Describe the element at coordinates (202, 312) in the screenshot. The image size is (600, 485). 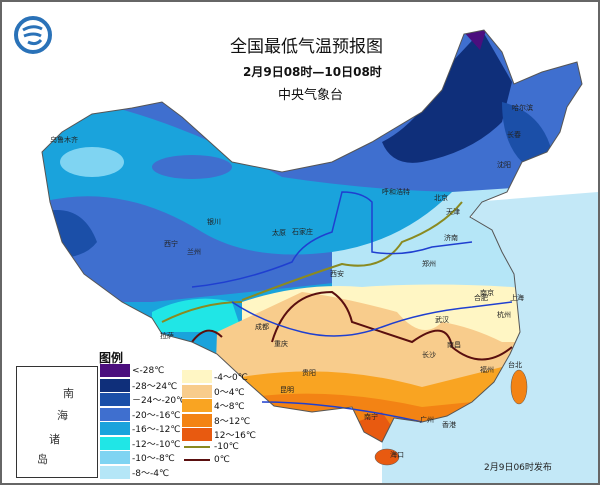
I see `isotherm-minus10-west` at that location.